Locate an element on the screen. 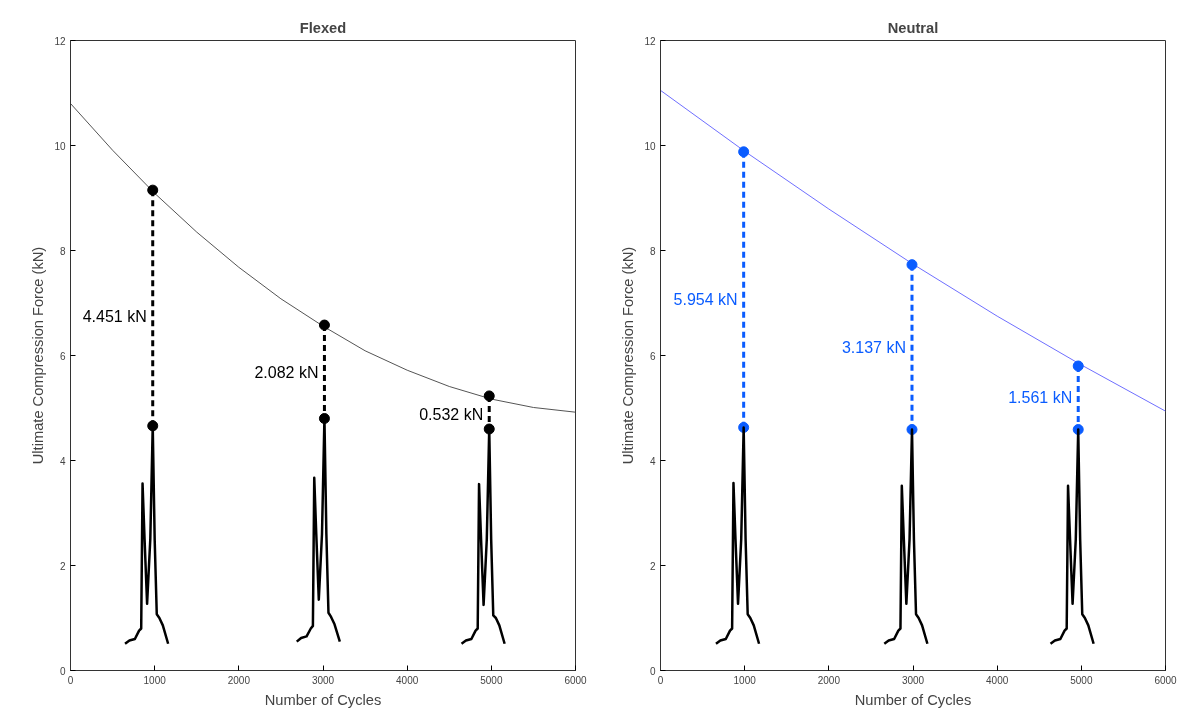 Image resolution: width=1198 pixels, height=721 pixels. chart-title: Neutral is located at coordinates (913, 27).